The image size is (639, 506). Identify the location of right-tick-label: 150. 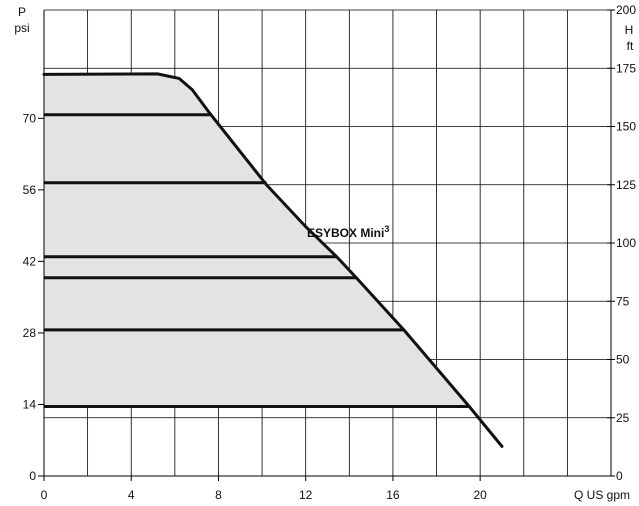
(626, 127).